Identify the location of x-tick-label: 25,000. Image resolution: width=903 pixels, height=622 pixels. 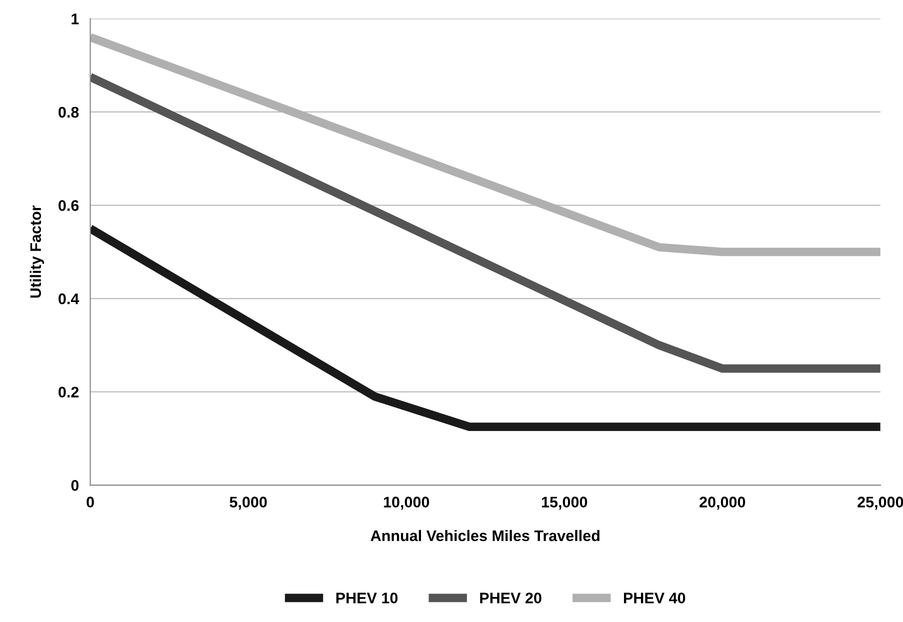
(880, 503).